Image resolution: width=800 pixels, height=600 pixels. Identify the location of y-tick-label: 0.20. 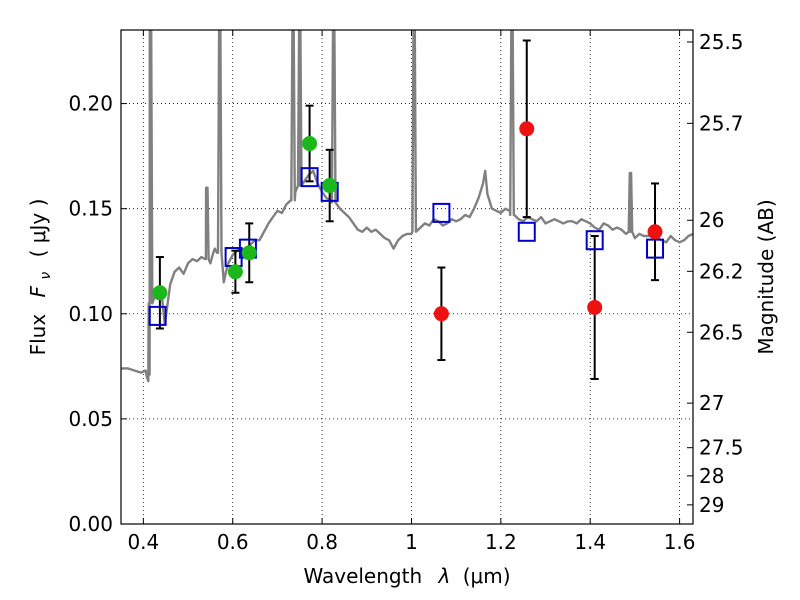
(90, 104).